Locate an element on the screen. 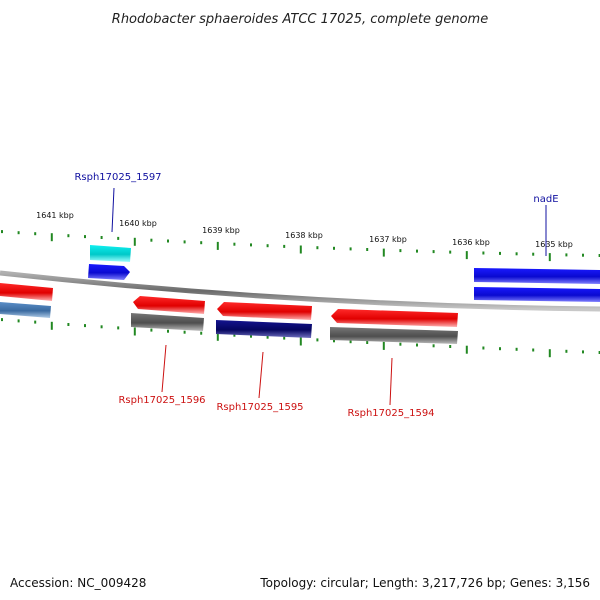  tick-label-1639: 1639 kbp is located at coordinates (221, 230).